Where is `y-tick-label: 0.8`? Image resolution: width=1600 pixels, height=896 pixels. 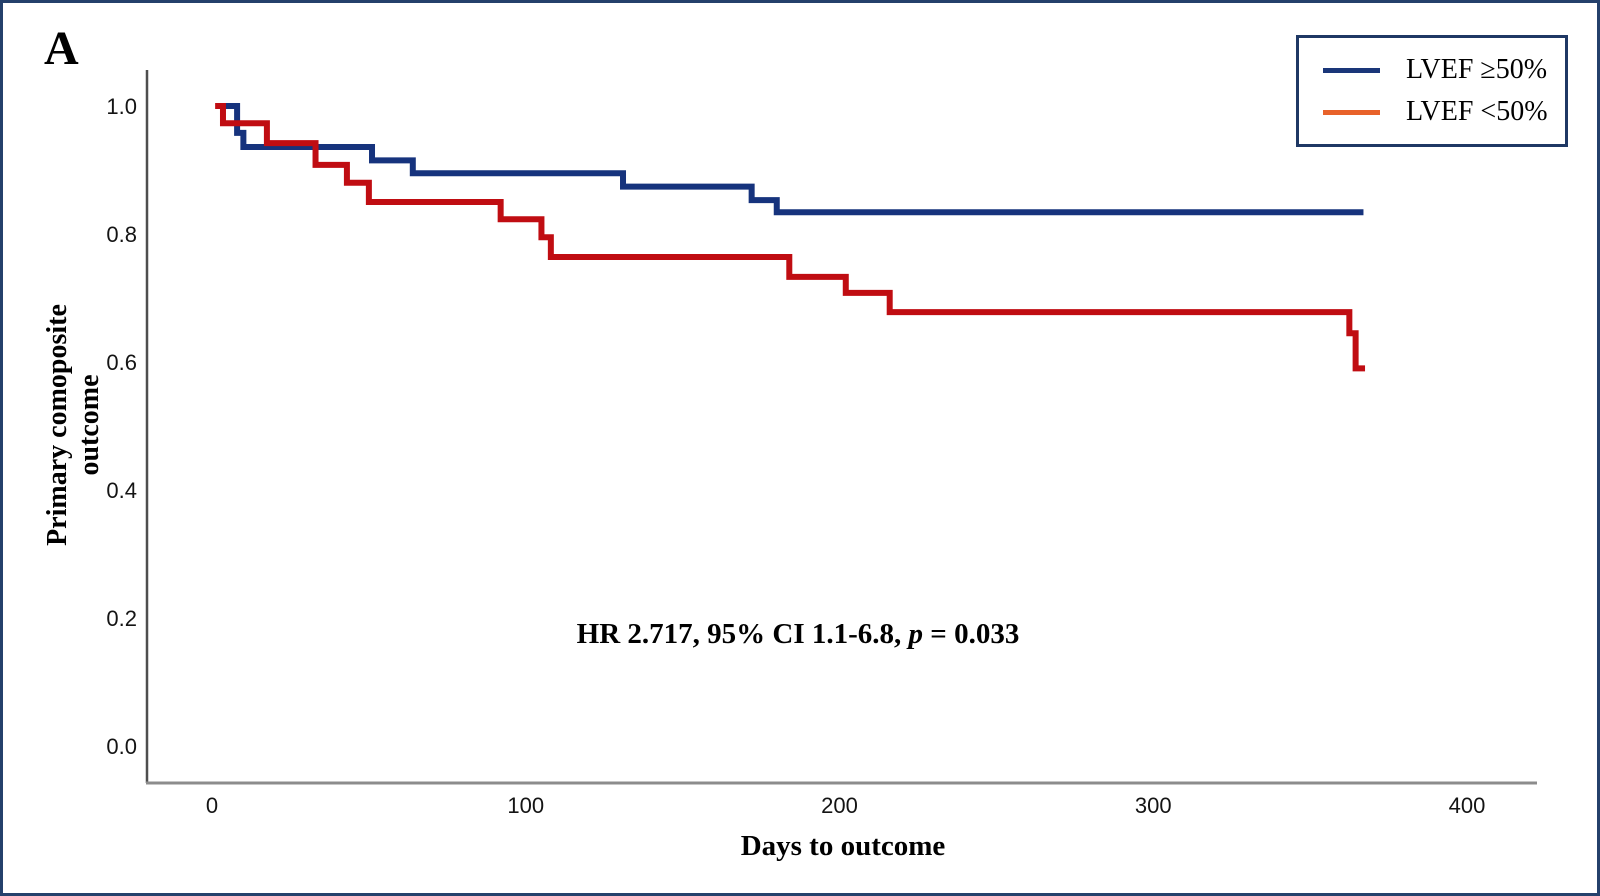 y-tick-label: 0.8 is located at coordinates (121, 234).